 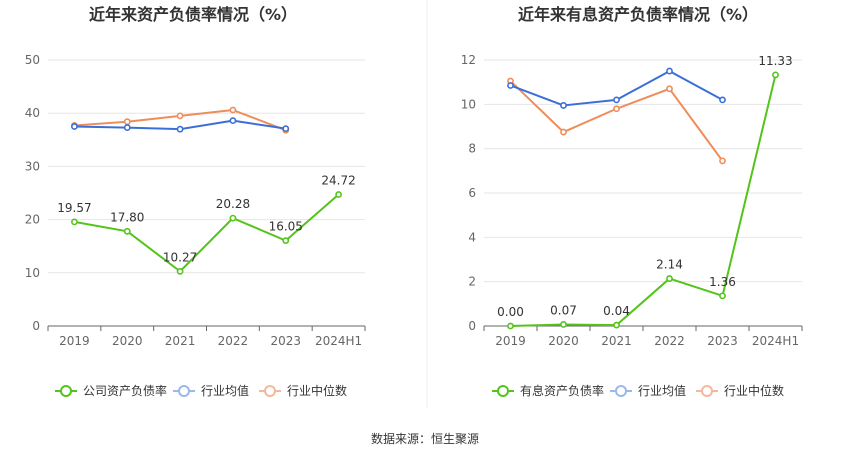 I want to click on data-label: 11.33, so click(x=775, y=61).